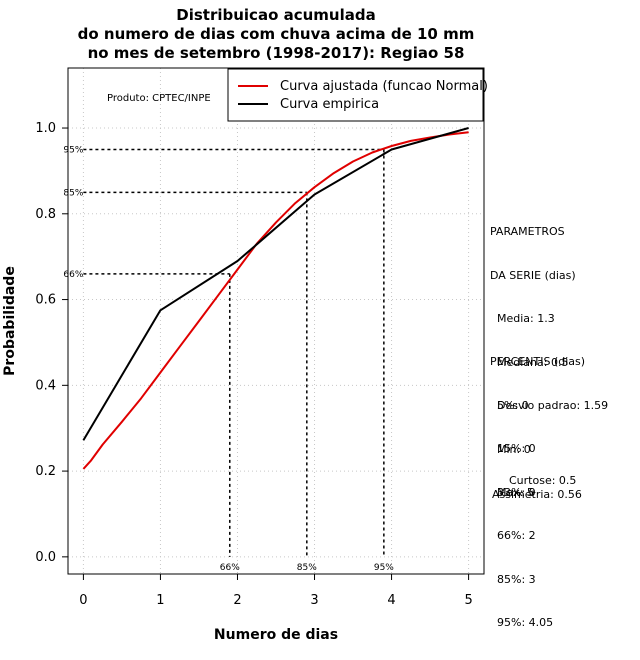 This screenshot has height=660, width=640. Describe the element at coordinates (45, 300) in the screenshot. I see `y-tick-label: 0.6` at that location.